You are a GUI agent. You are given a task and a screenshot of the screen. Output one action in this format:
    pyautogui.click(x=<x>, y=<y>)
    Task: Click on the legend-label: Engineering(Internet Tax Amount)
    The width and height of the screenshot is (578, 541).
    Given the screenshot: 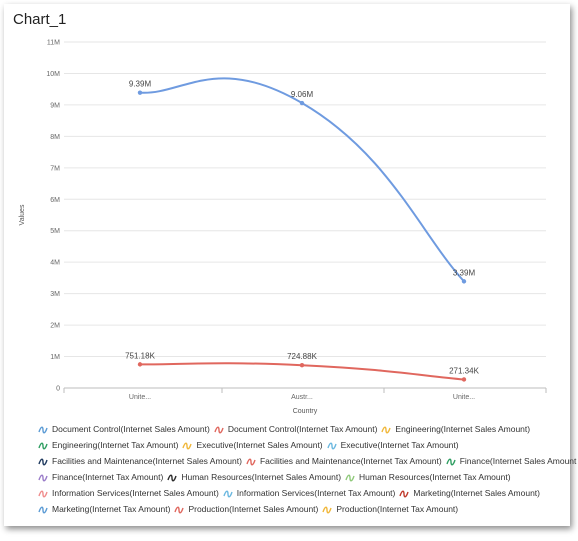 What is the action you would take?
    pyautogui.click(x=115, y=445)
    